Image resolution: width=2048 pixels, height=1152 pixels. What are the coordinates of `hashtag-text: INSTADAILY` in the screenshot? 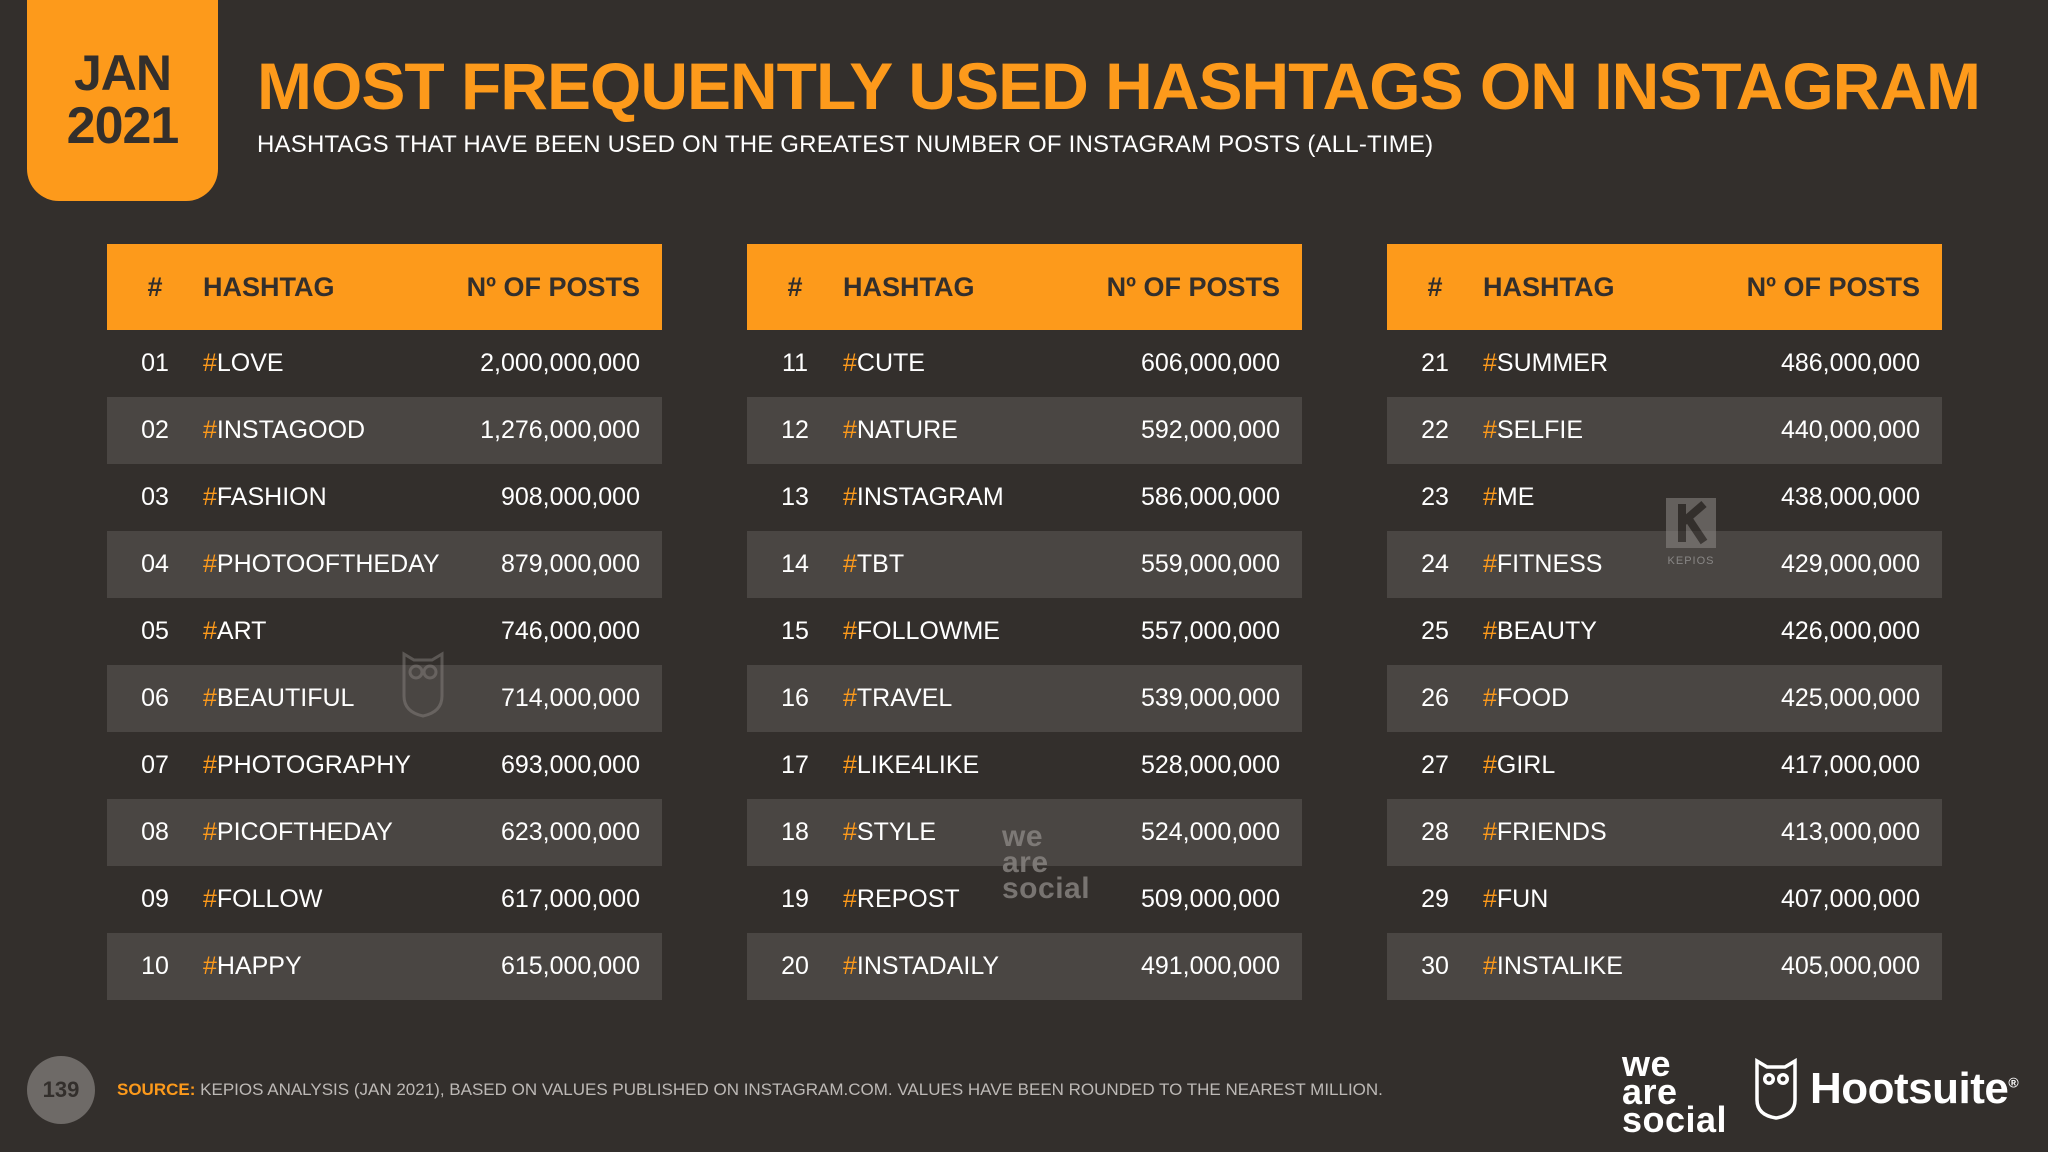 It's located at (928, 966).